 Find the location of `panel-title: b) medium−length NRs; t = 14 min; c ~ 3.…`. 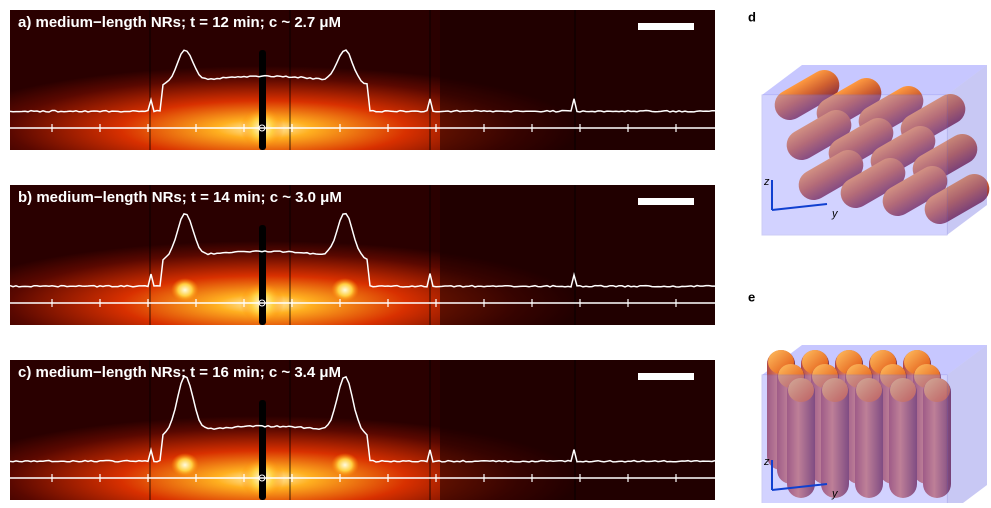

panel-title: b) medium−length NRs; t = 14 min; c ~ 3.… is located at coordinates (180, 197).